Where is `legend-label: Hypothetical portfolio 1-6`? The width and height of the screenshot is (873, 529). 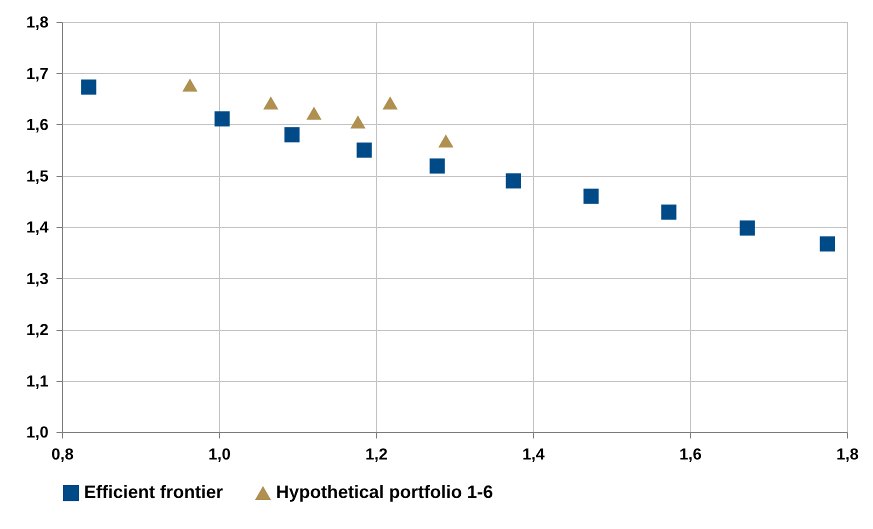 legend-label: Hypothetical portfolio 1-6 is located at coordinates (385, 492).